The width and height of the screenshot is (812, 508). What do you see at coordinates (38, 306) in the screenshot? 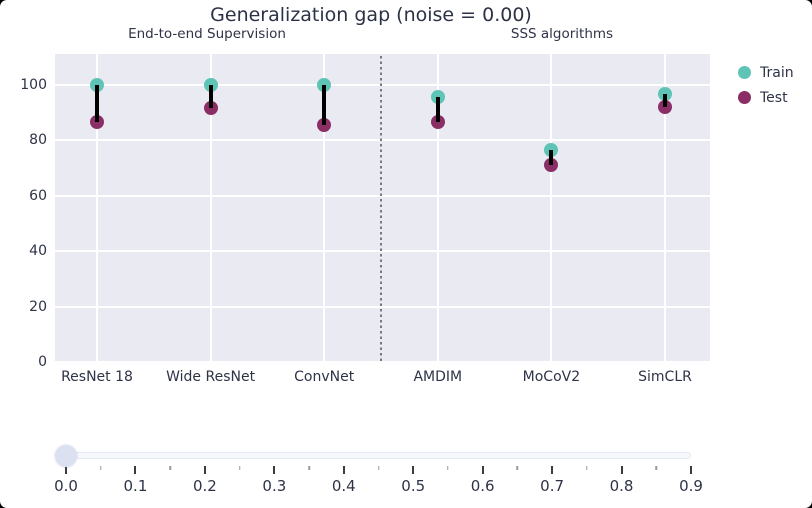
I see `y-axis-tick-label: 20` at bounding box center [38, 306].